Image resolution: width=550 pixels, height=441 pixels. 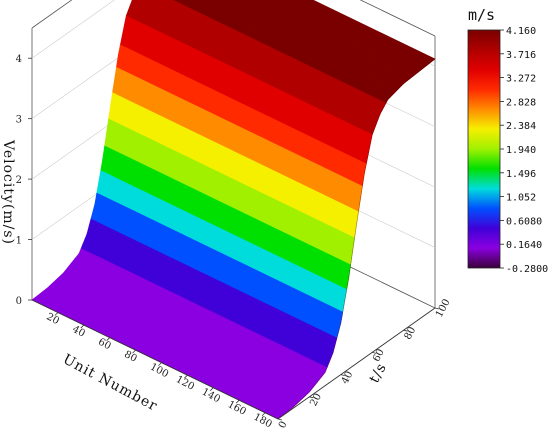 What do you see at coordinates (19, 301) in the screenshot?
I see `velocity-tick-label: 0` at bounding box center [19, 301].